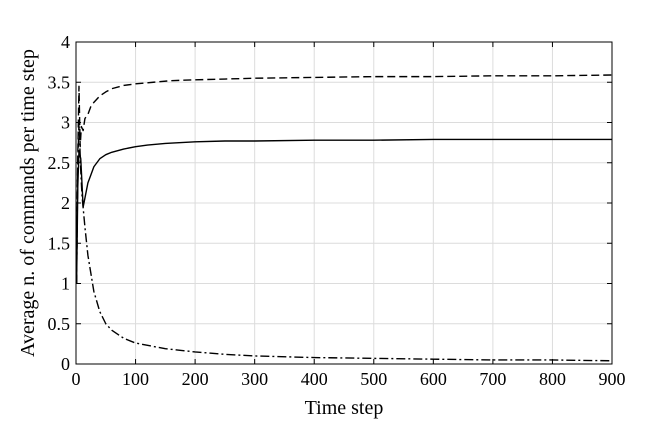 This screenshot has width=664, height=430. What do you see at coordinates (314, 379) in the screenshot?
I see `x-tick-label: 400` at bounding box center [314, 379].